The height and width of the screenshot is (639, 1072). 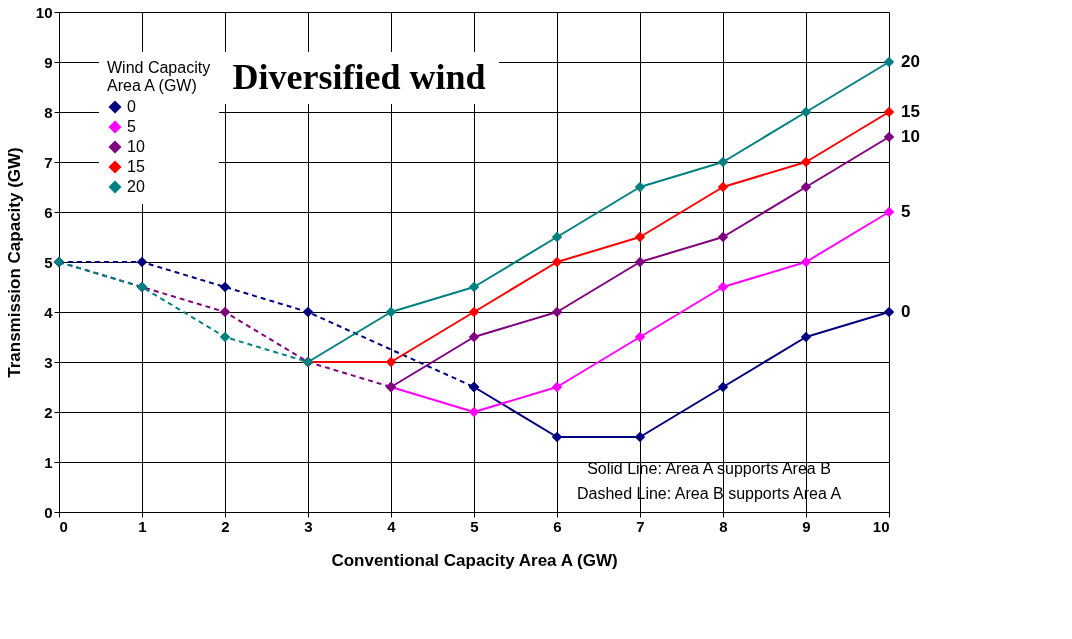 I want to click on y-axis-title: Transmission Capacity (GW), so click(x=14, y=262).